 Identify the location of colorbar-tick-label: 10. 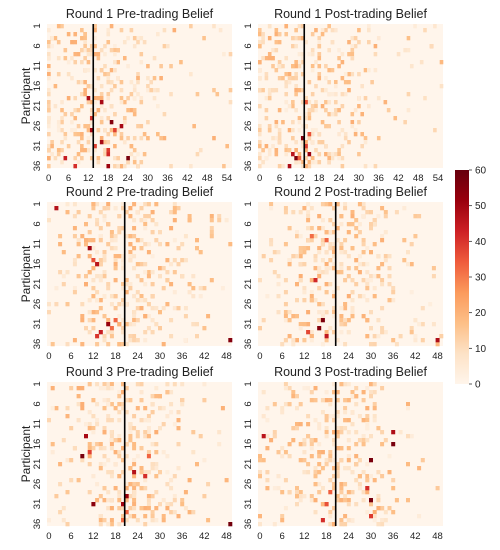
(481, 349).